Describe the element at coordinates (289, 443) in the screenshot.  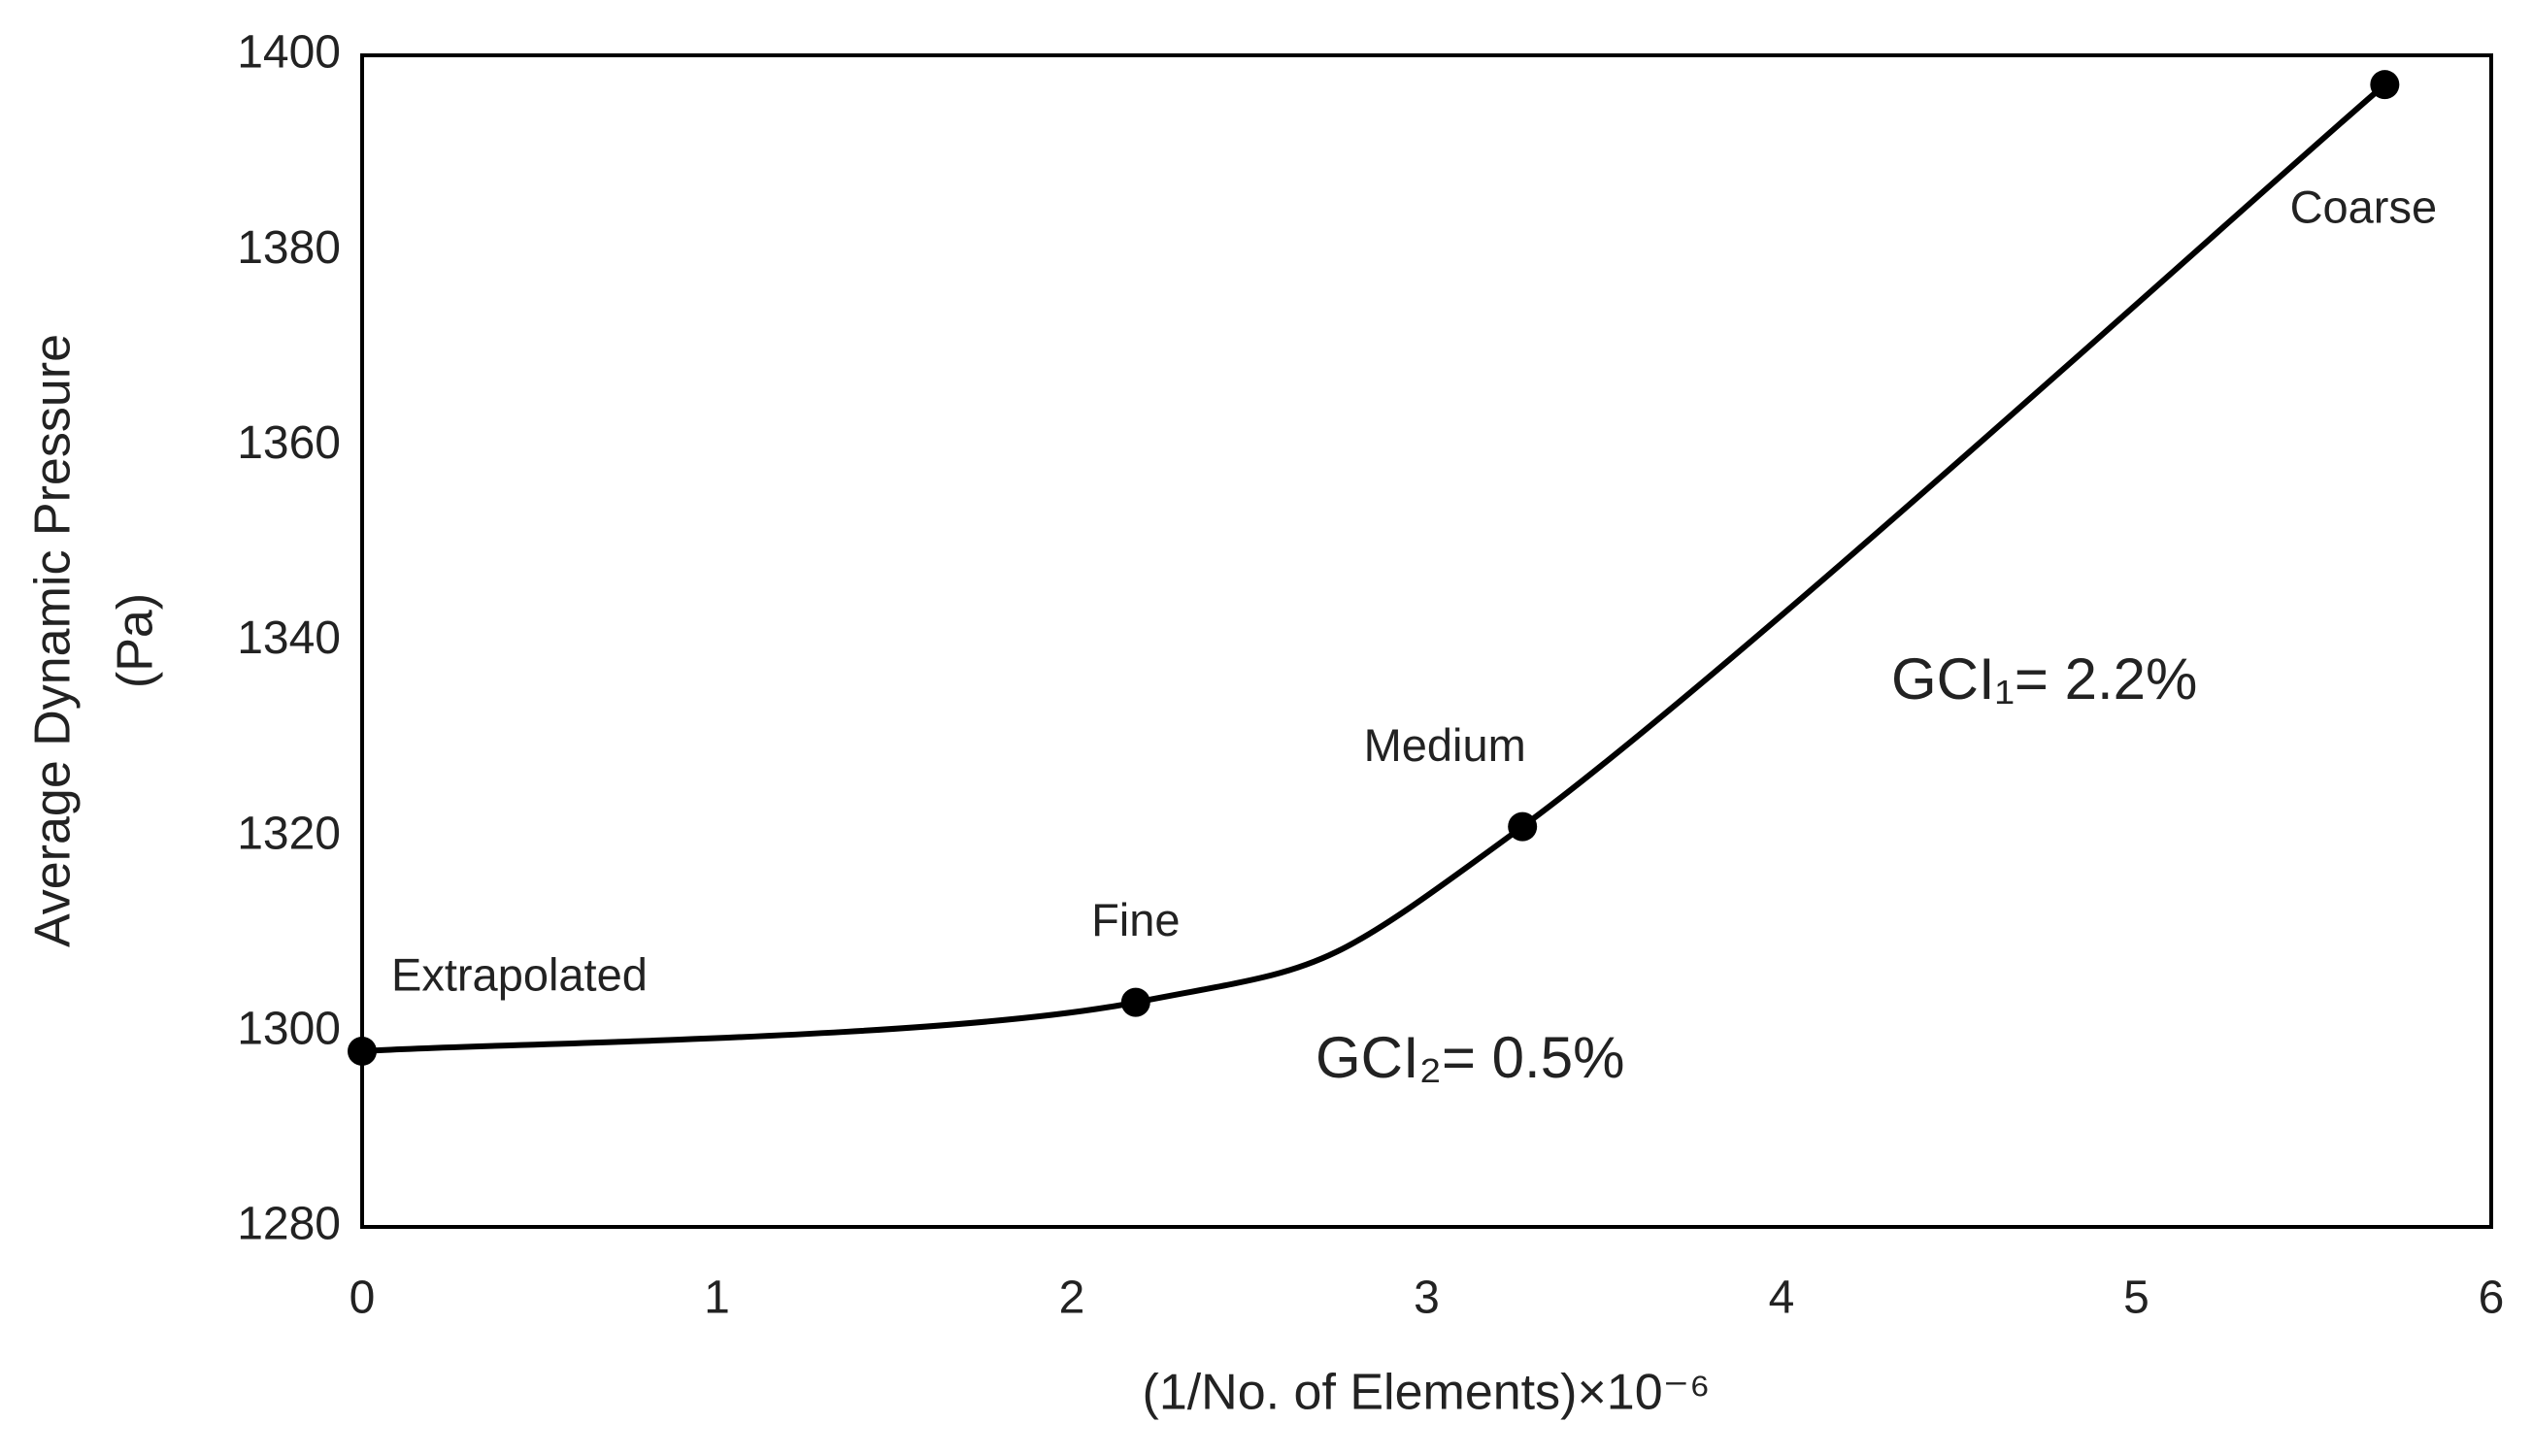
I see `y-tick-label: 1360` at that location.